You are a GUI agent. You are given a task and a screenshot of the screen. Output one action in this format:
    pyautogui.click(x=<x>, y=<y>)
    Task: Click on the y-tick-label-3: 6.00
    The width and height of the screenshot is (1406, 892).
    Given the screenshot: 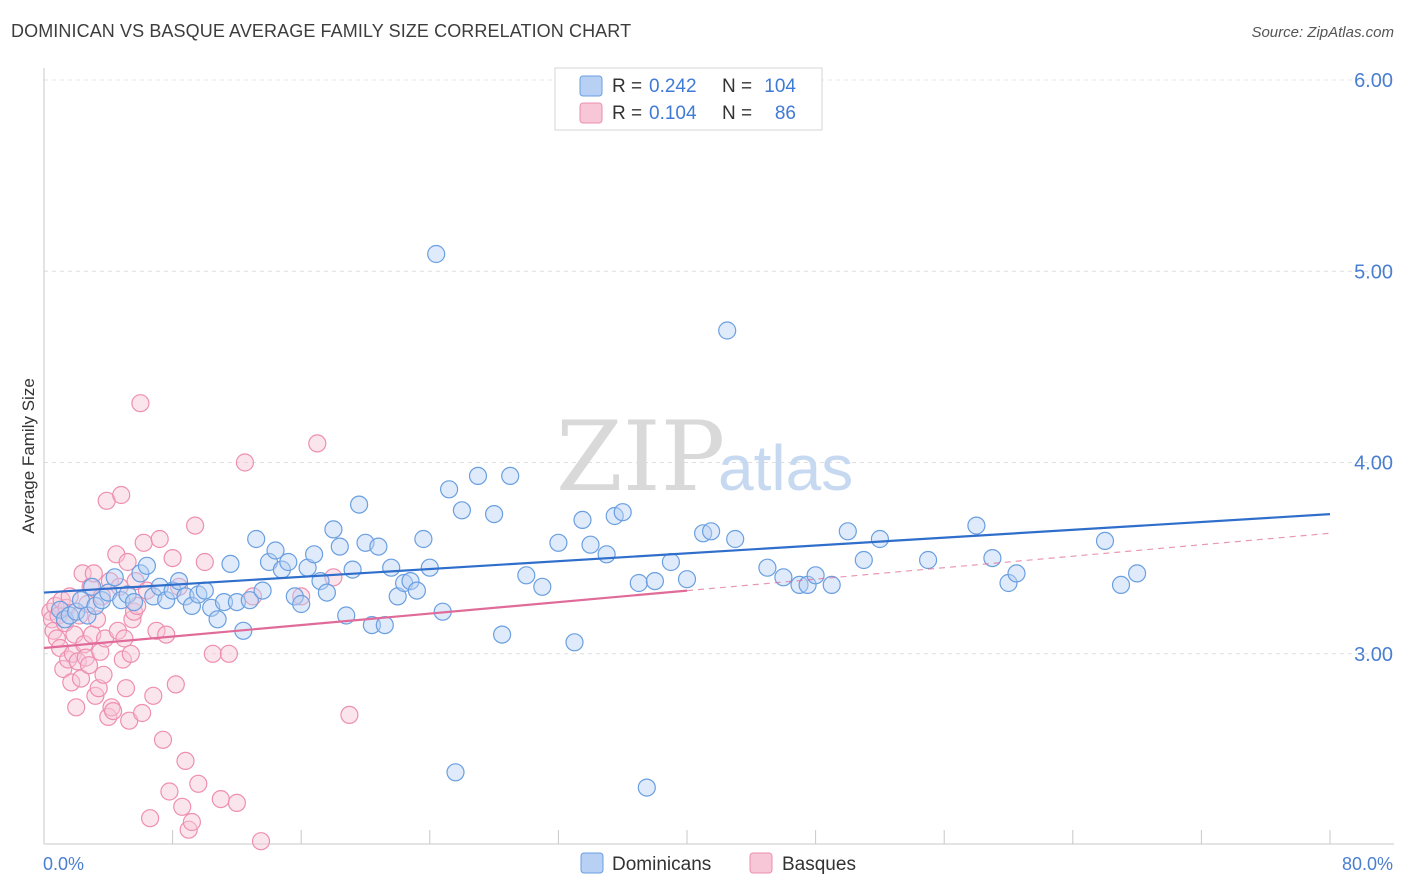 What is the action you would take?
    pyautogui.click(x=1373, y=81)
    